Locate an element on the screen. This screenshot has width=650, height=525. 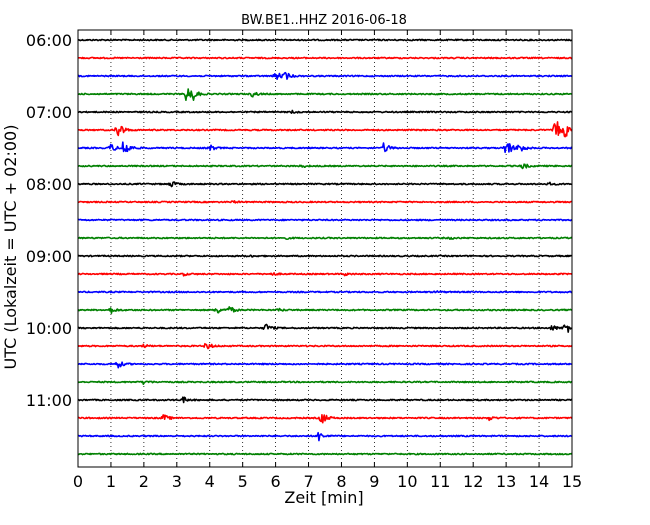
y-axis-label: UTC (Lokalzeit = UTC + 02:00) is located at coordinates (10, 247).